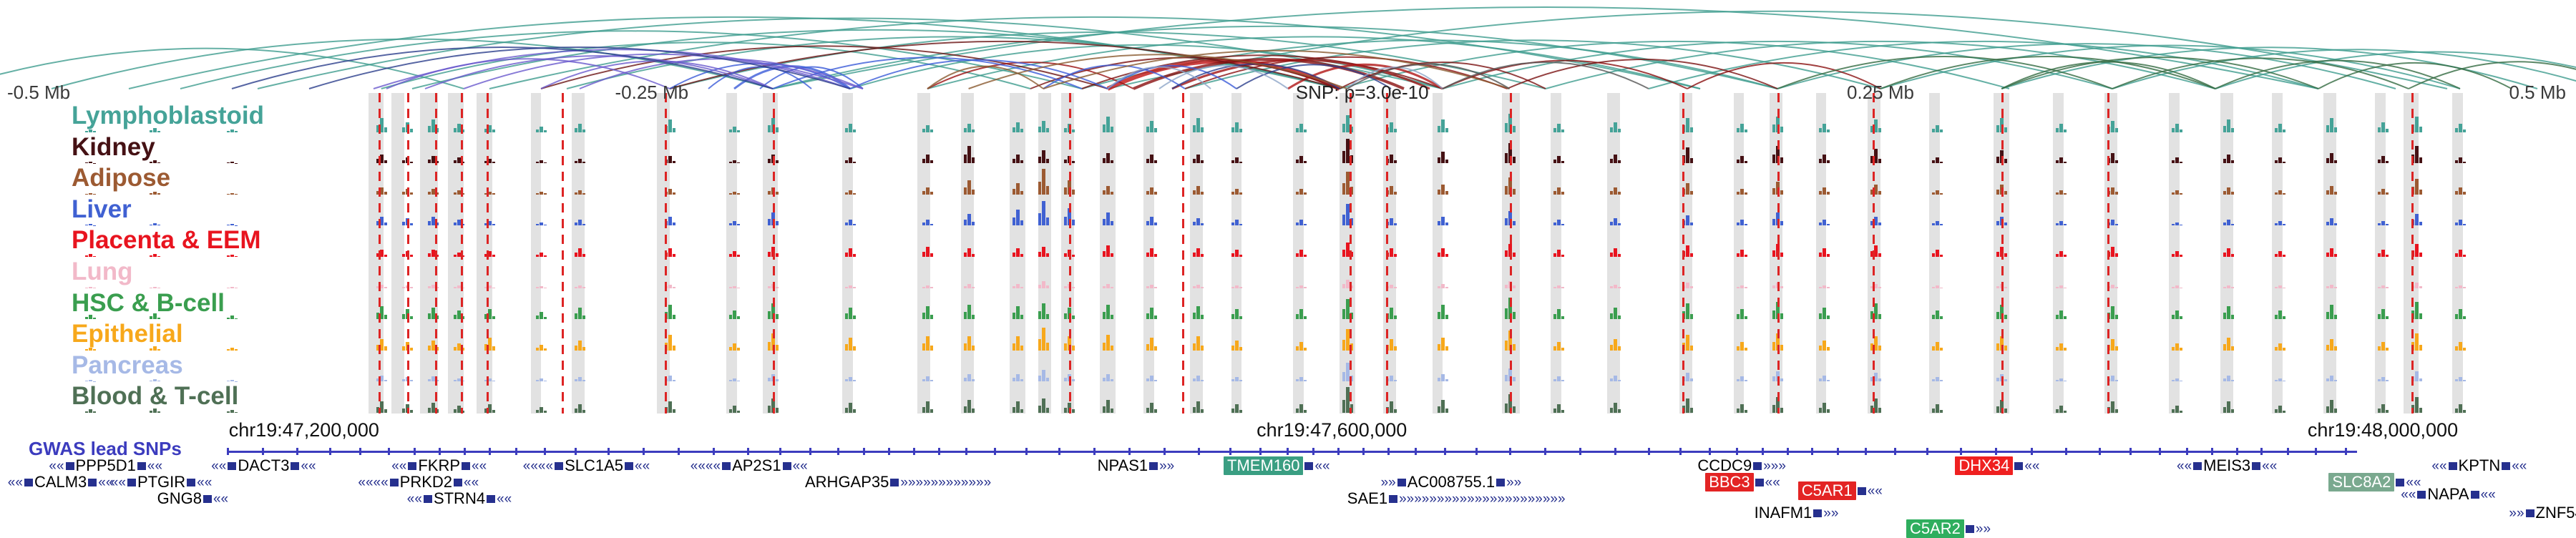  Describe the element at coordinates (1288, 367) in the screenshot. I see `signal-track-row-pancreas: Pancreas` at that location.